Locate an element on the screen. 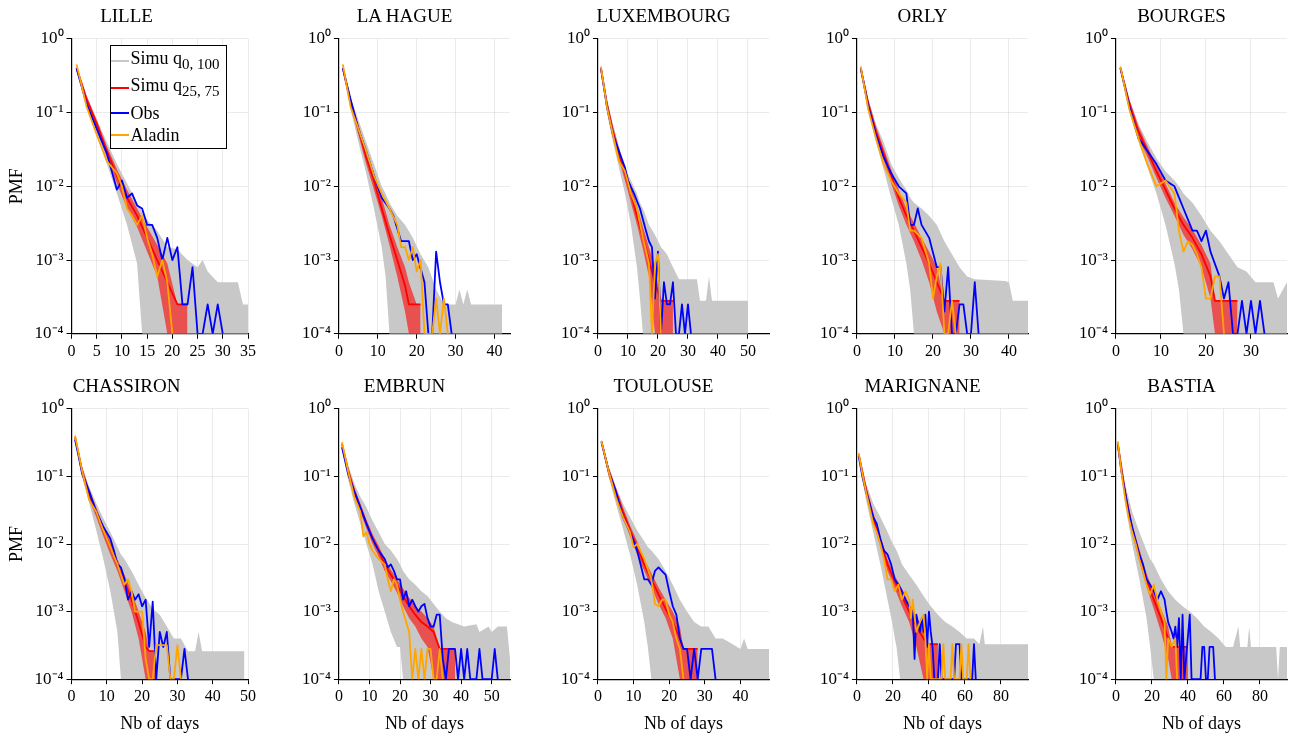  legend-label: Simu q$_{0, 100}$ is located at coordinates (175, 60).